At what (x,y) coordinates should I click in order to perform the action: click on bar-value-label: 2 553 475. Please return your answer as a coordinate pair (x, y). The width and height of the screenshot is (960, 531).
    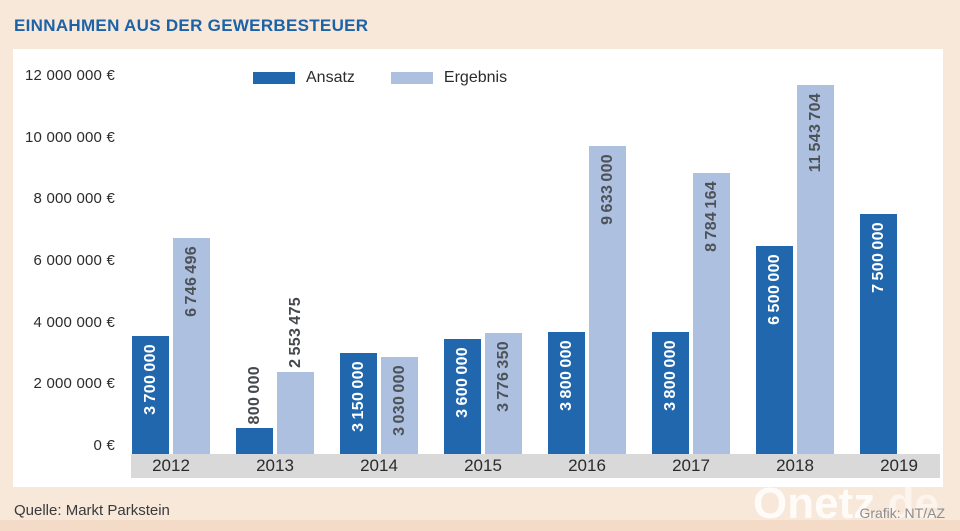
    Looking at the image, I should click on (295, 333).